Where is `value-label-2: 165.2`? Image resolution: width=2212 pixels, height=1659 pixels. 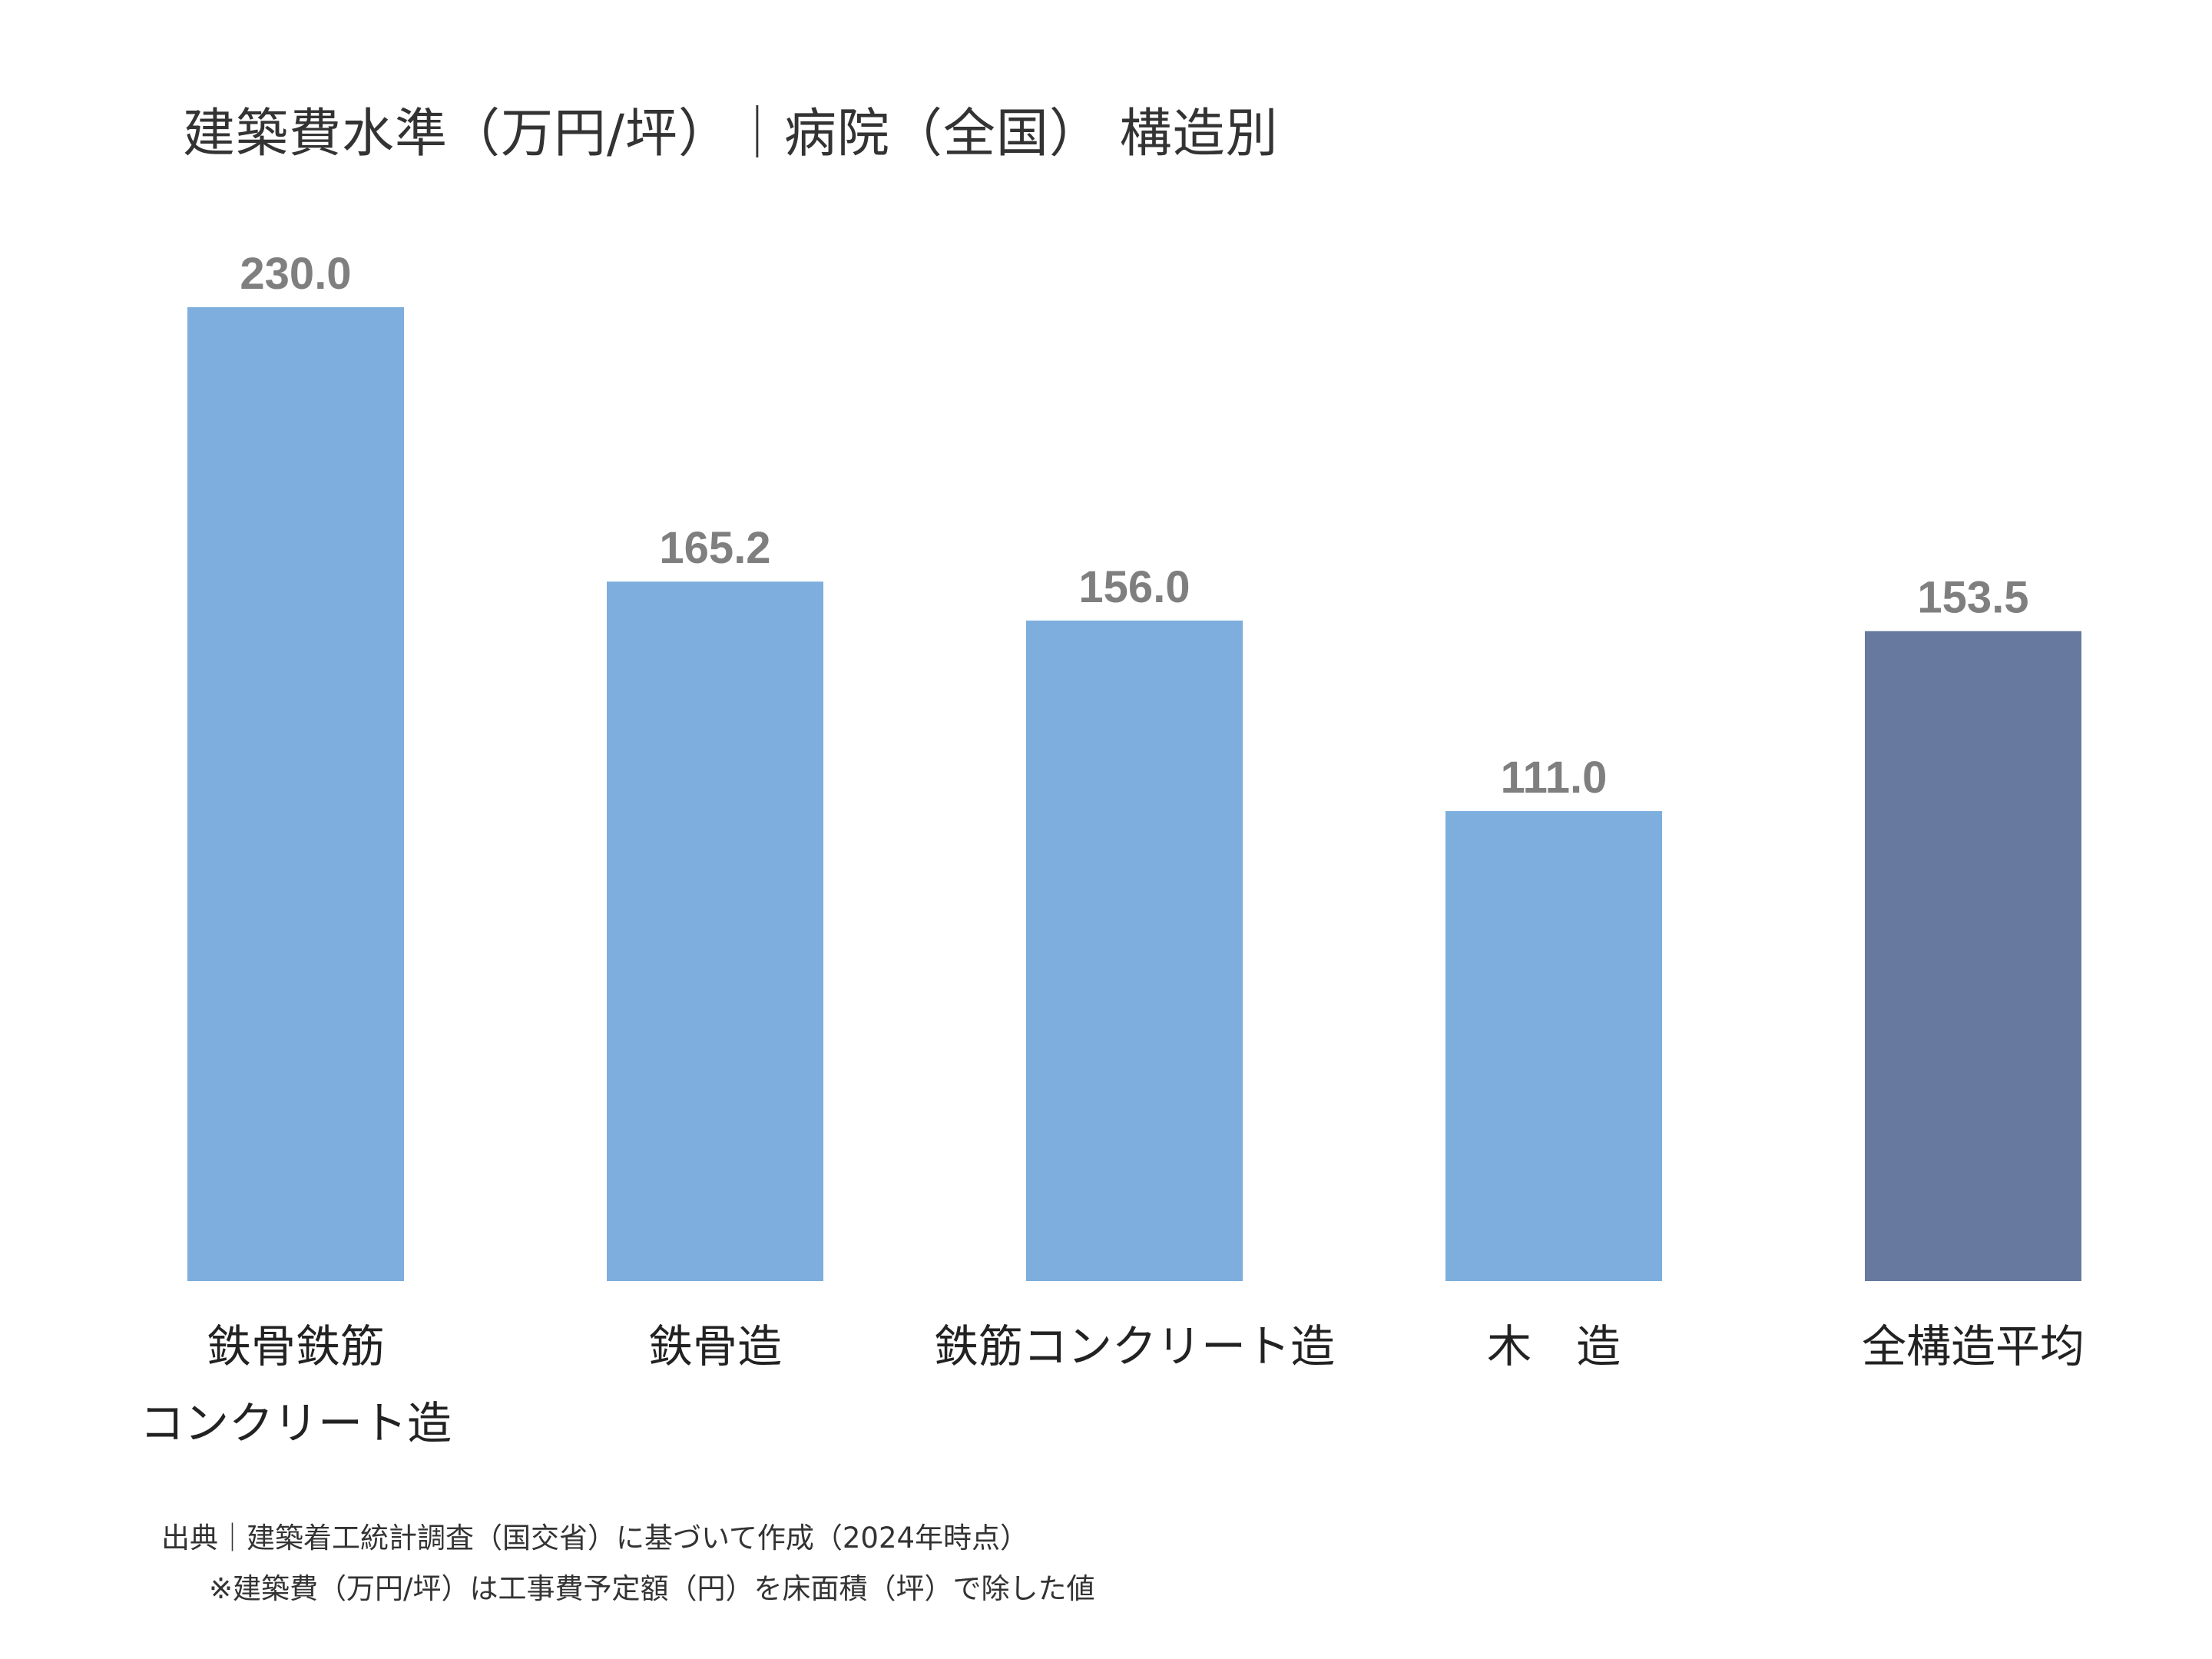 value-label-2: 165.2 is located at coordinates (714, 548).